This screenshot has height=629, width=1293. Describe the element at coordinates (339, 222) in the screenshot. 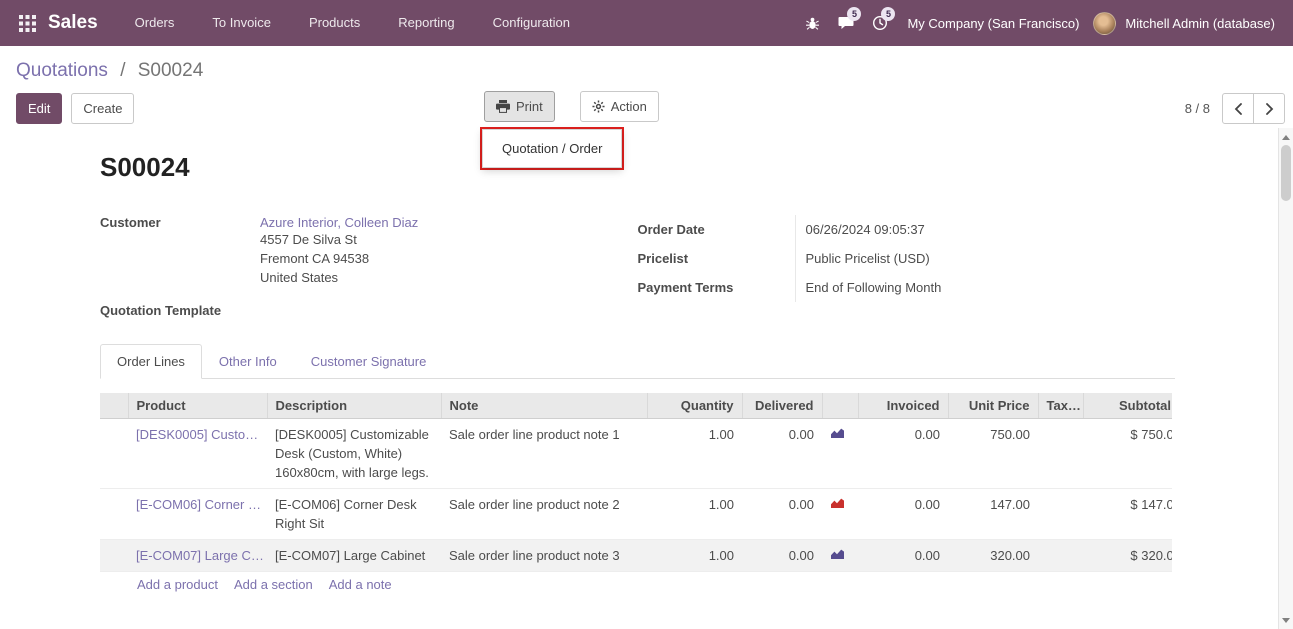

I see `customer-link: Azure Interior, Colleen Diaz` at that location.